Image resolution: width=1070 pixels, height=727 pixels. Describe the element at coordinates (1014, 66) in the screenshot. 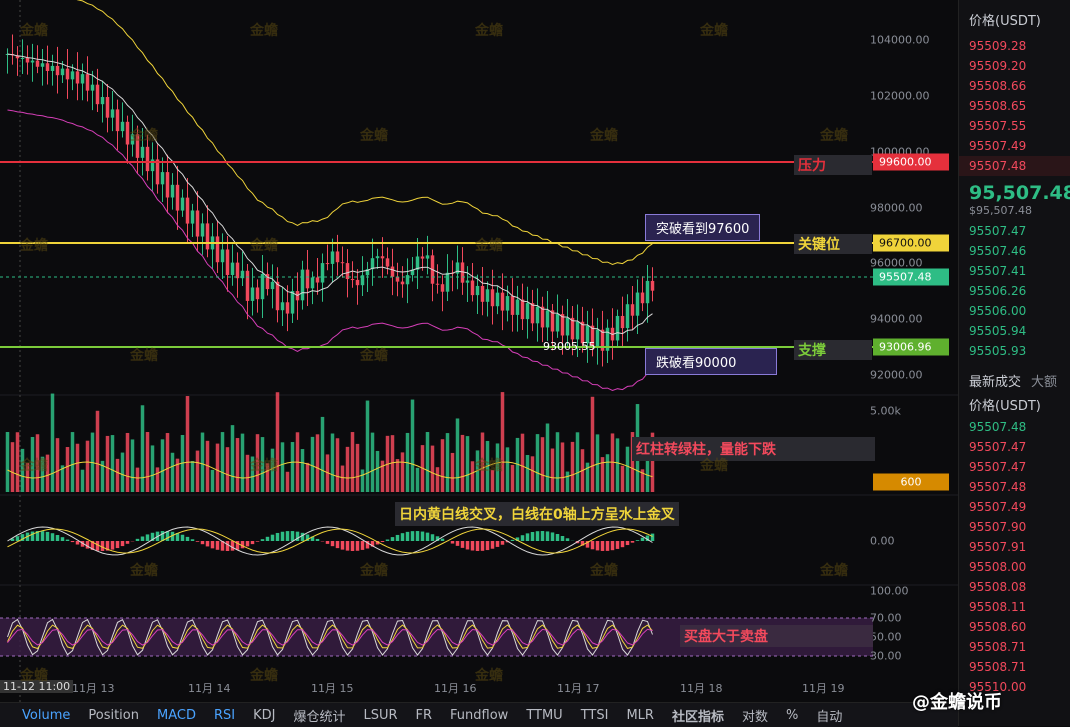

I see `ask-row: 95509.20` at that location.